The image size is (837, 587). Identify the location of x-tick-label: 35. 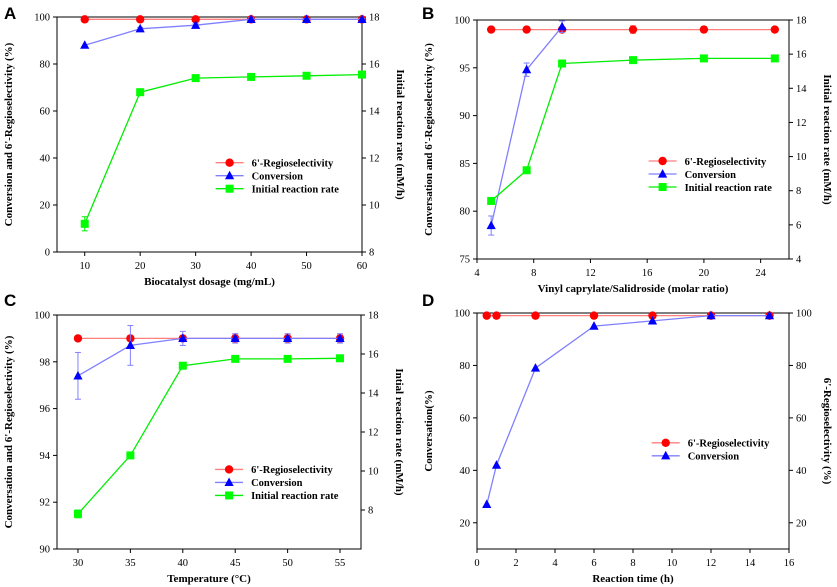
(130, 563).